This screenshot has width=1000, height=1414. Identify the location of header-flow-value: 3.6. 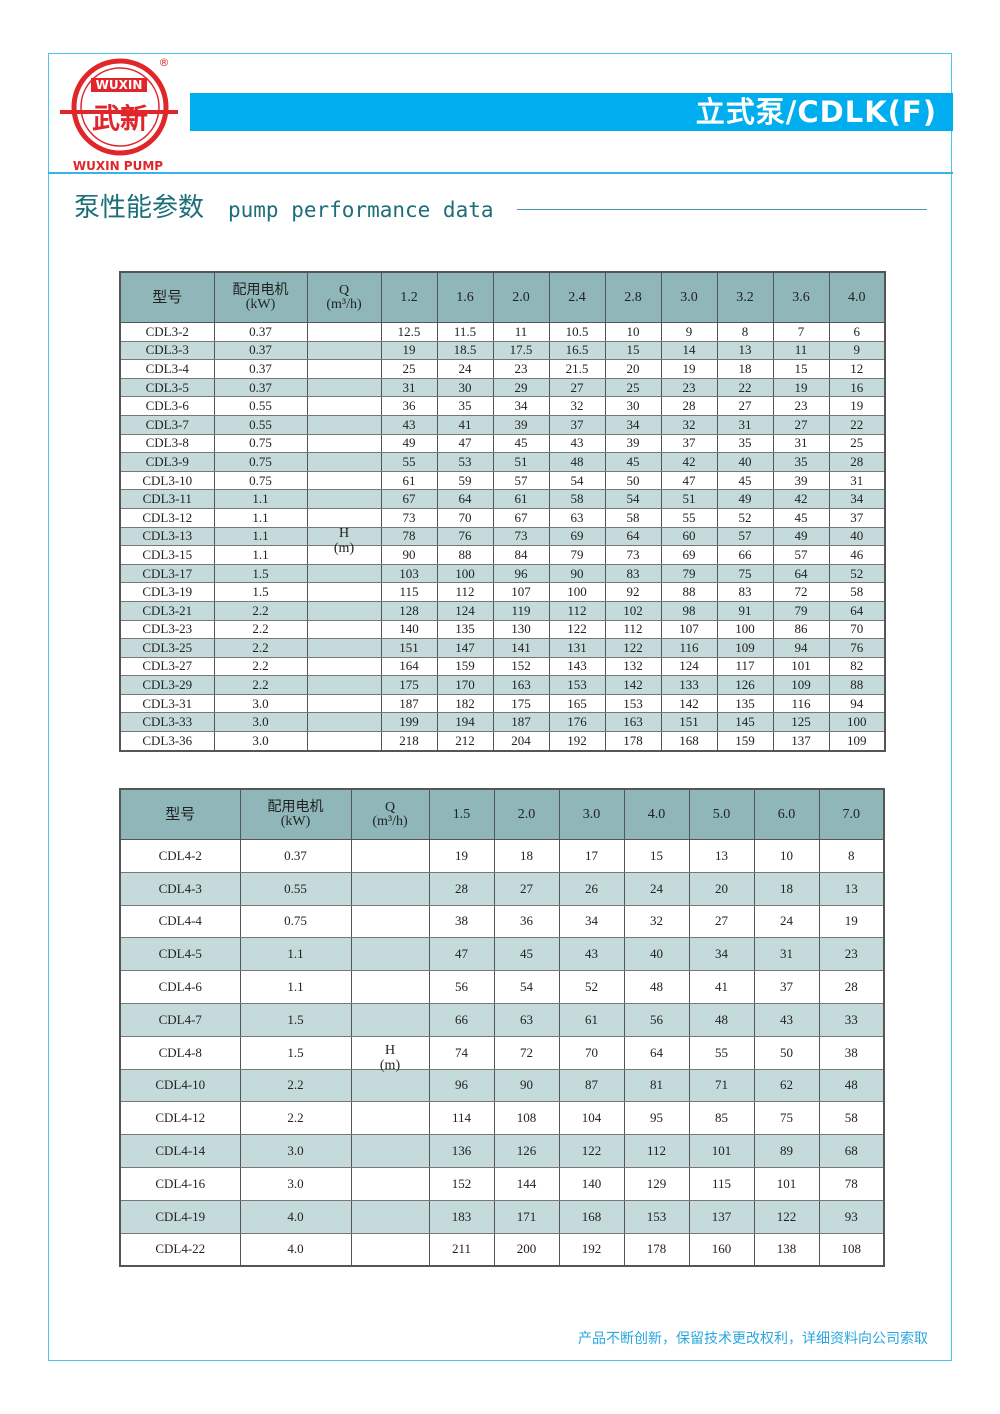
(801, 297).